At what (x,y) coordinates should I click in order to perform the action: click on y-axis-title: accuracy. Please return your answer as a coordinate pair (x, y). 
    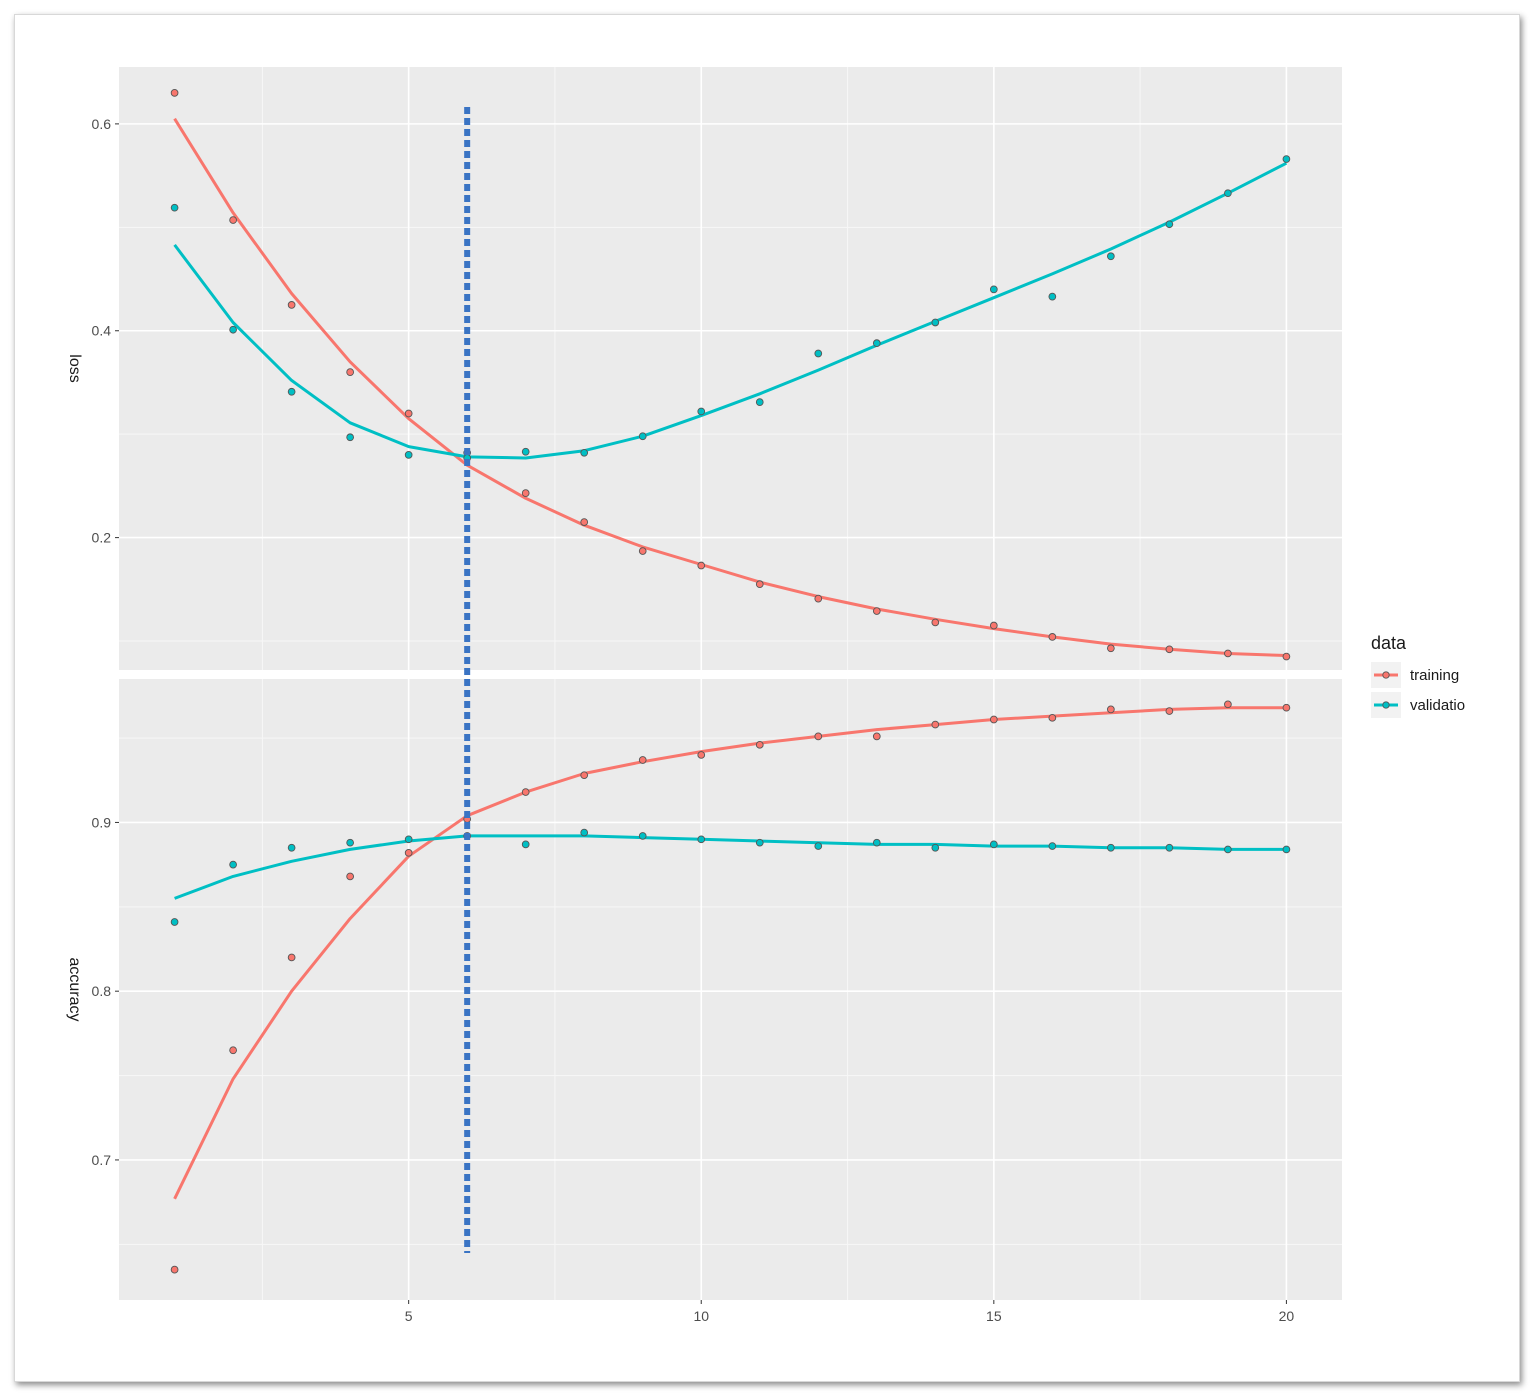
    Looking at the image, I should click on (74, 989).